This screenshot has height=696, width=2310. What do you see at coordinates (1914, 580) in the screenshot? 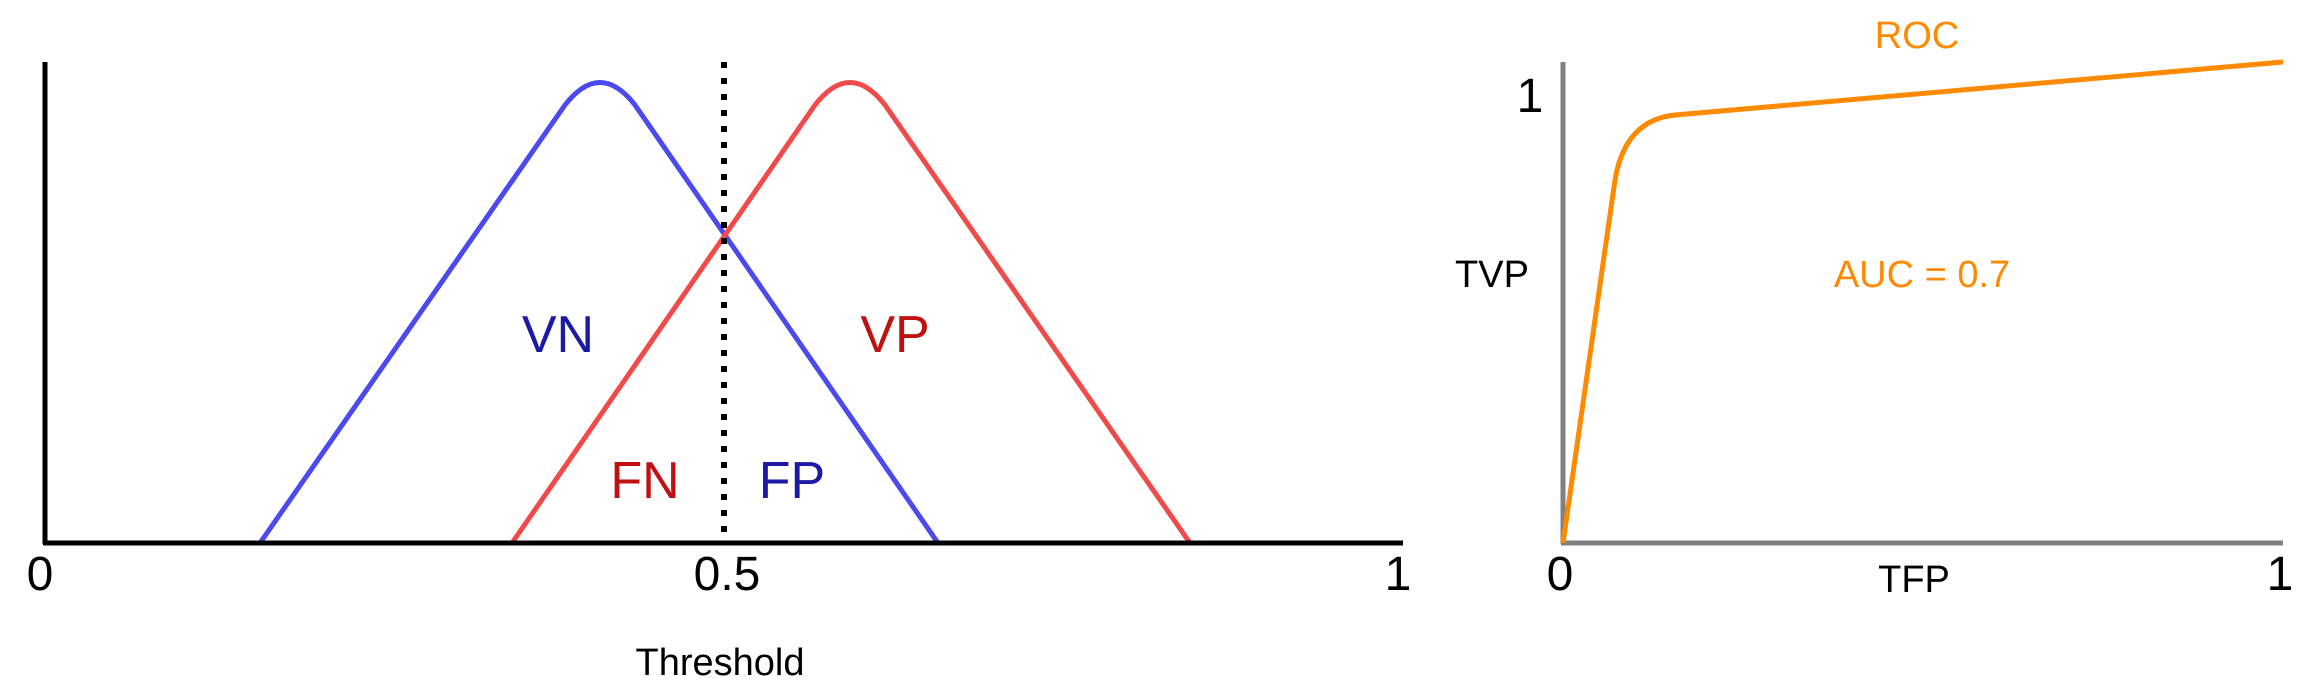
I see `roc-x-axis-label: TFP` at bounding box center [1914, 580].